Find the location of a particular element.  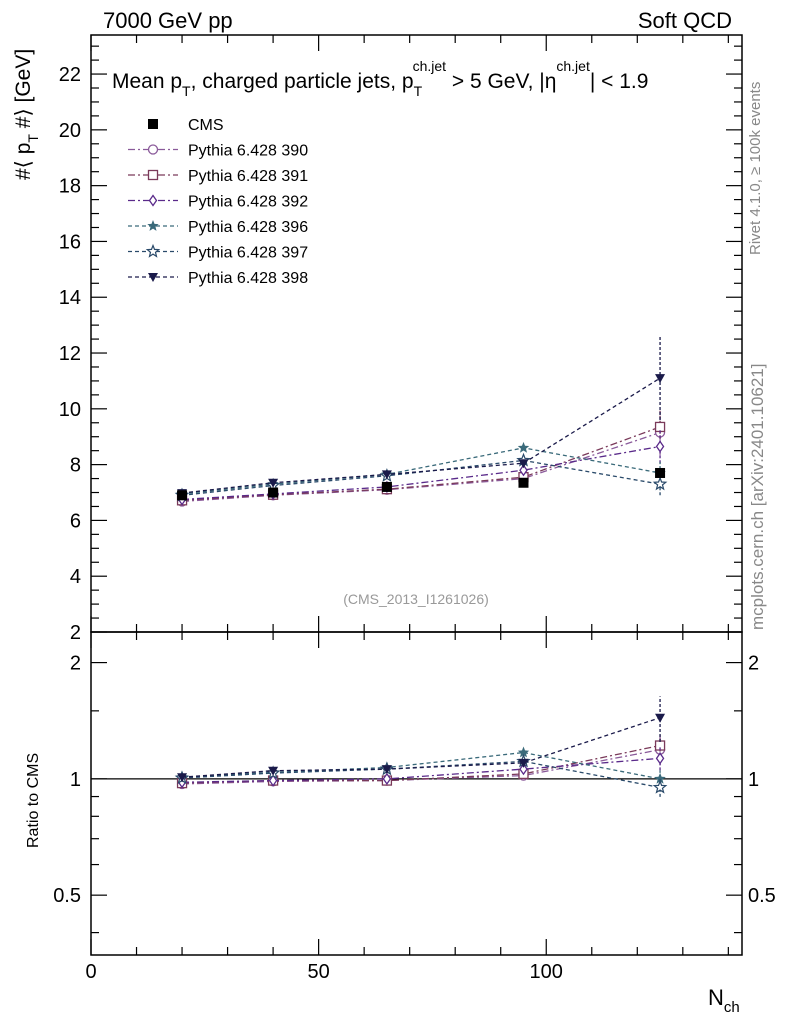

series-392-line is located at coordinates (421, 473).